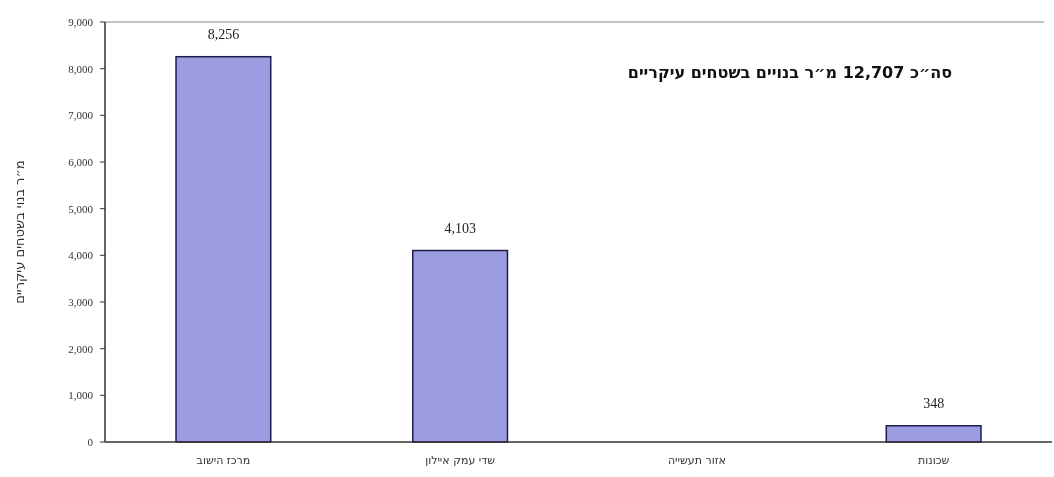  I want to click on y-tick-label: 1,000, so click(81, 395).